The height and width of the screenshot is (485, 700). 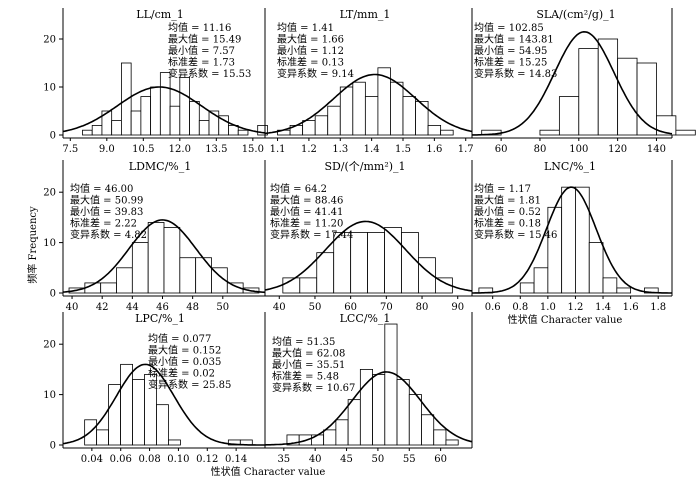 I want to click on y-tick-label: 0, so click(x=53, y=294).